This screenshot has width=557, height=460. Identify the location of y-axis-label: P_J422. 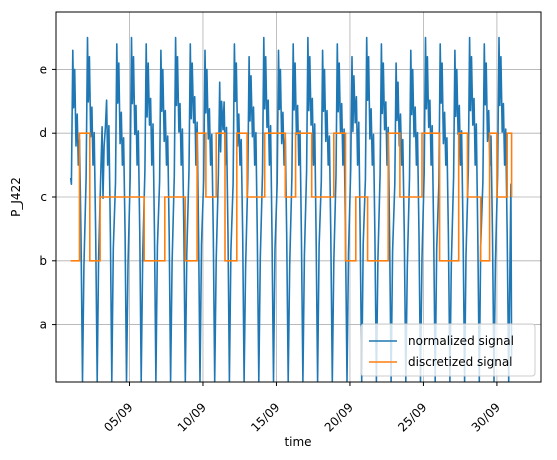
(16, 197).